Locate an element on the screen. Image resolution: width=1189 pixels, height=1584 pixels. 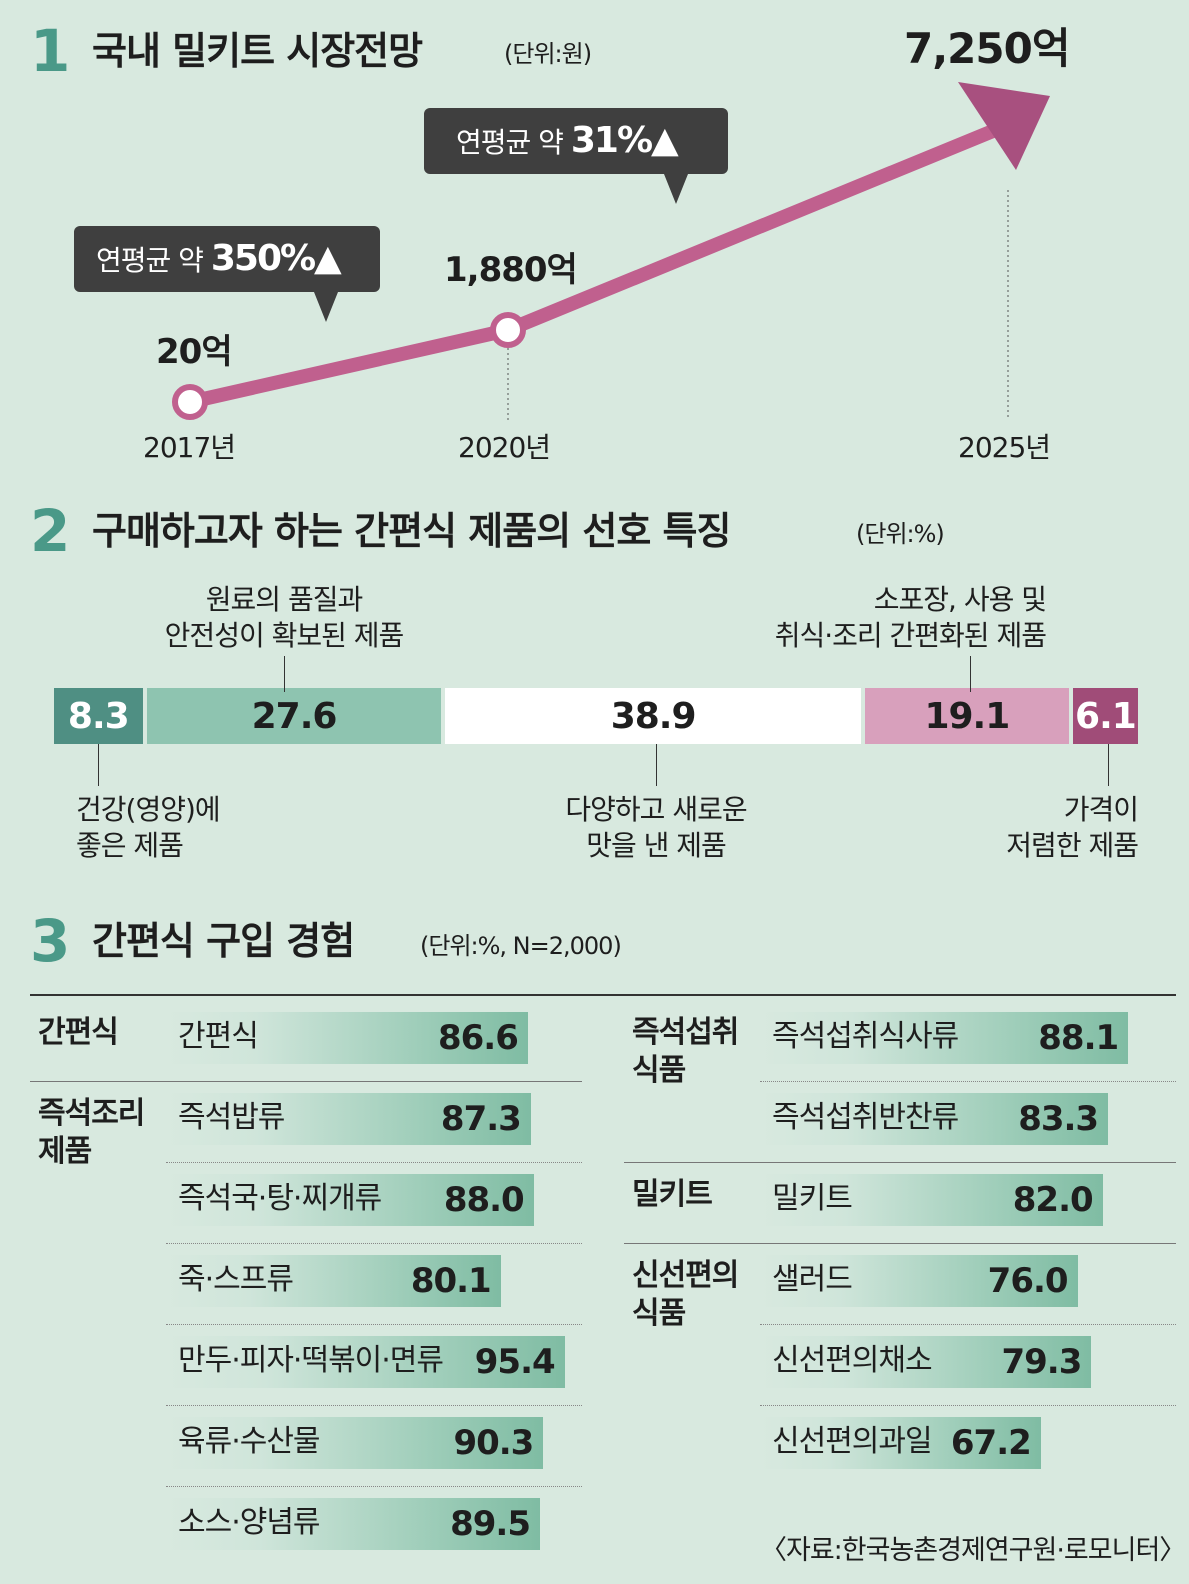
section2-title: 구매하고자 하는 간편식 제품의 선호 특징 is located at coordinates (411, 531).